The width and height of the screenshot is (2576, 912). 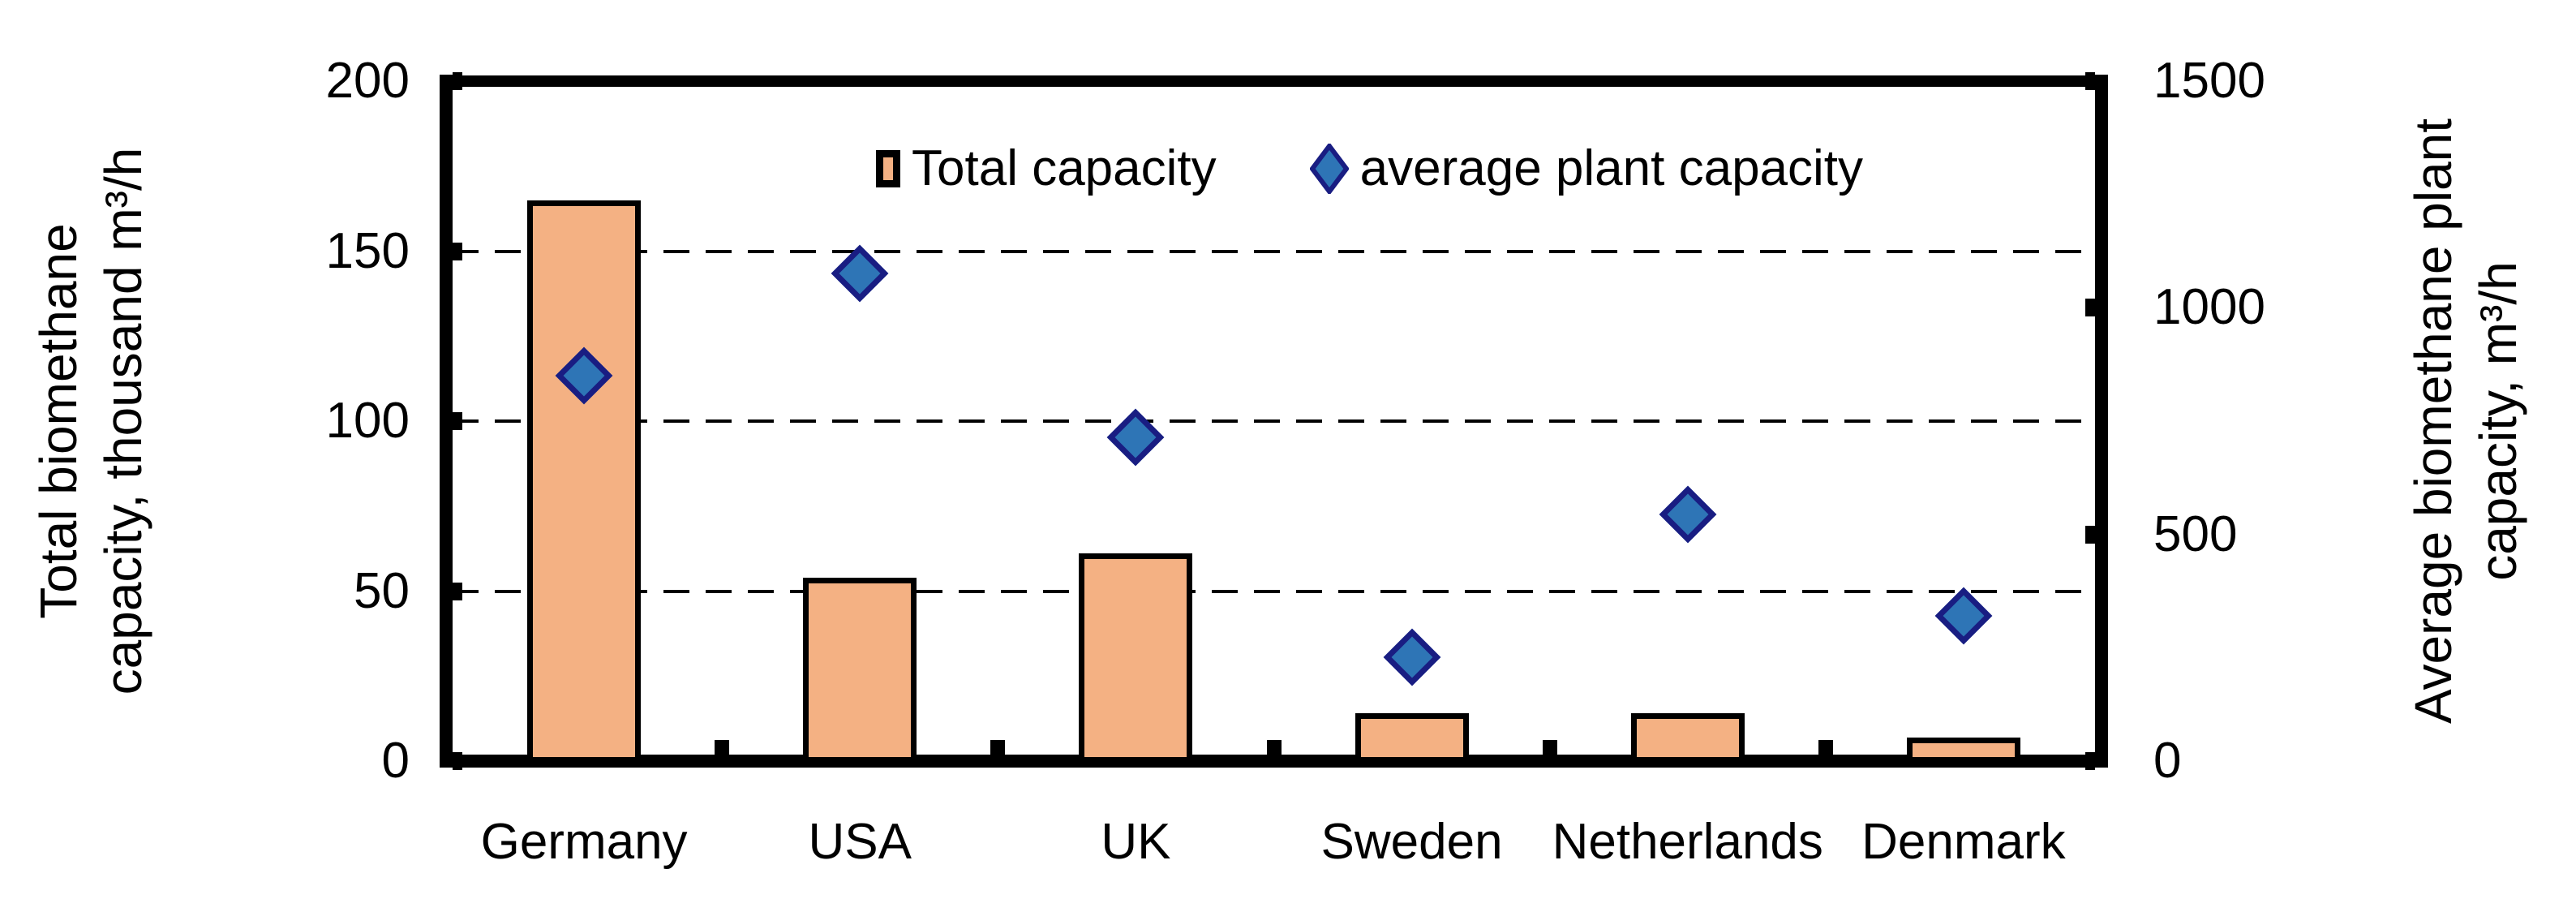 What do you see at coordinates (2209, 81) in the screenshot?
I see `right-axis-tick-label-1500: 1500` at bounding box center [2209, 81].